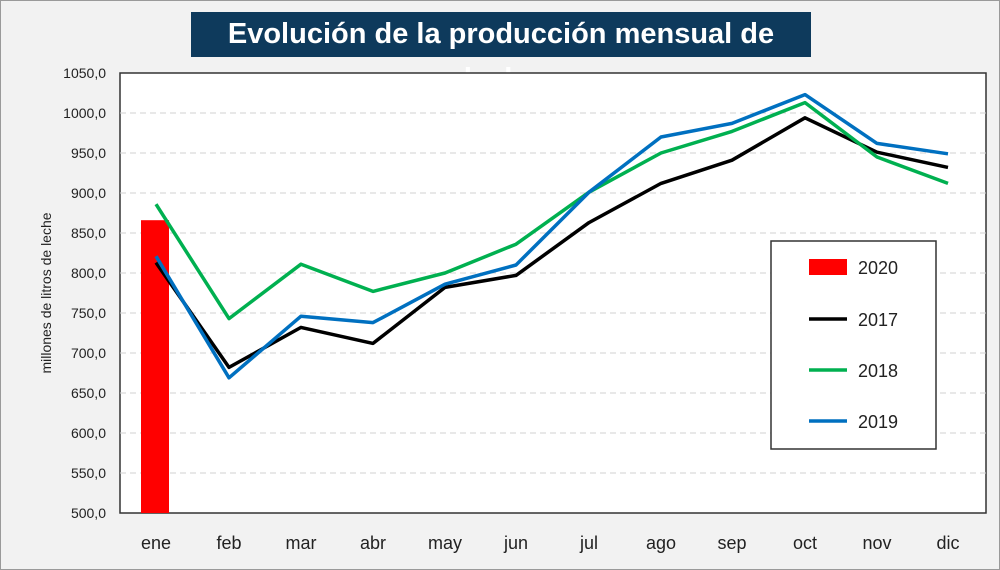 The image size is (1000, 570). Describe the element at coordinates (731, 543) in the screenshot. I see `x-tick-label: sep` at that location.